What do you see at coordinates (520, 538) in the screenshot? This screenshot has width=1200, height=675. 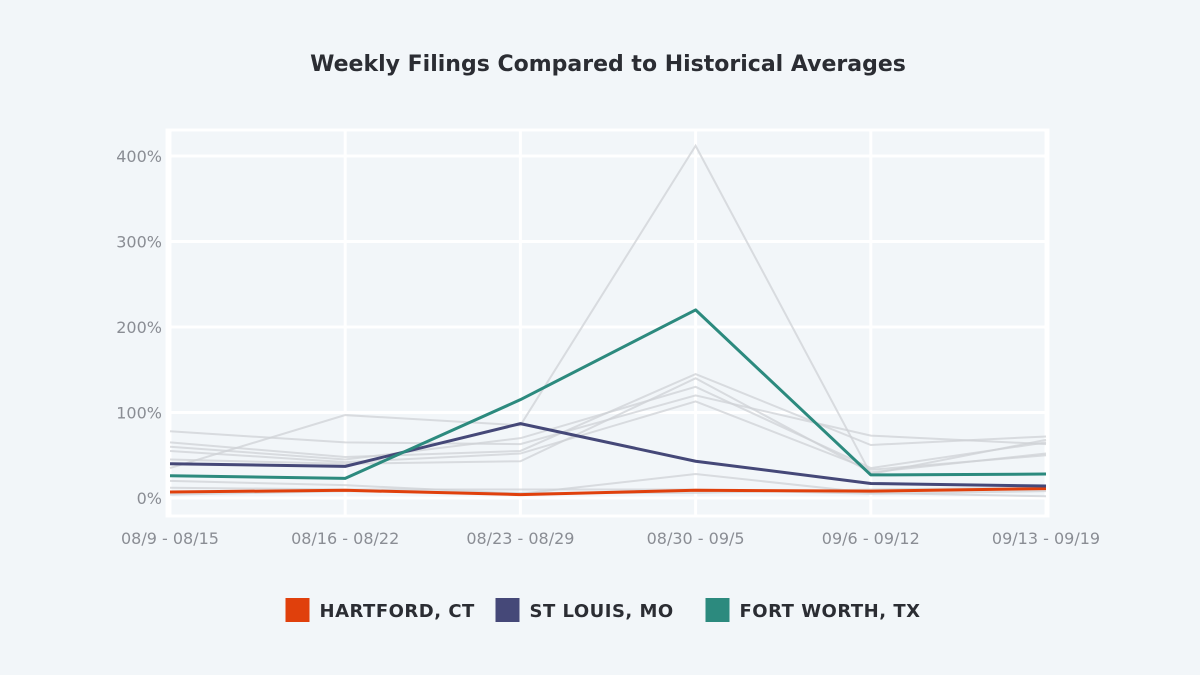 I see `x-tick-label: 08/23 - 08/29` at bounding box center [520, 538].